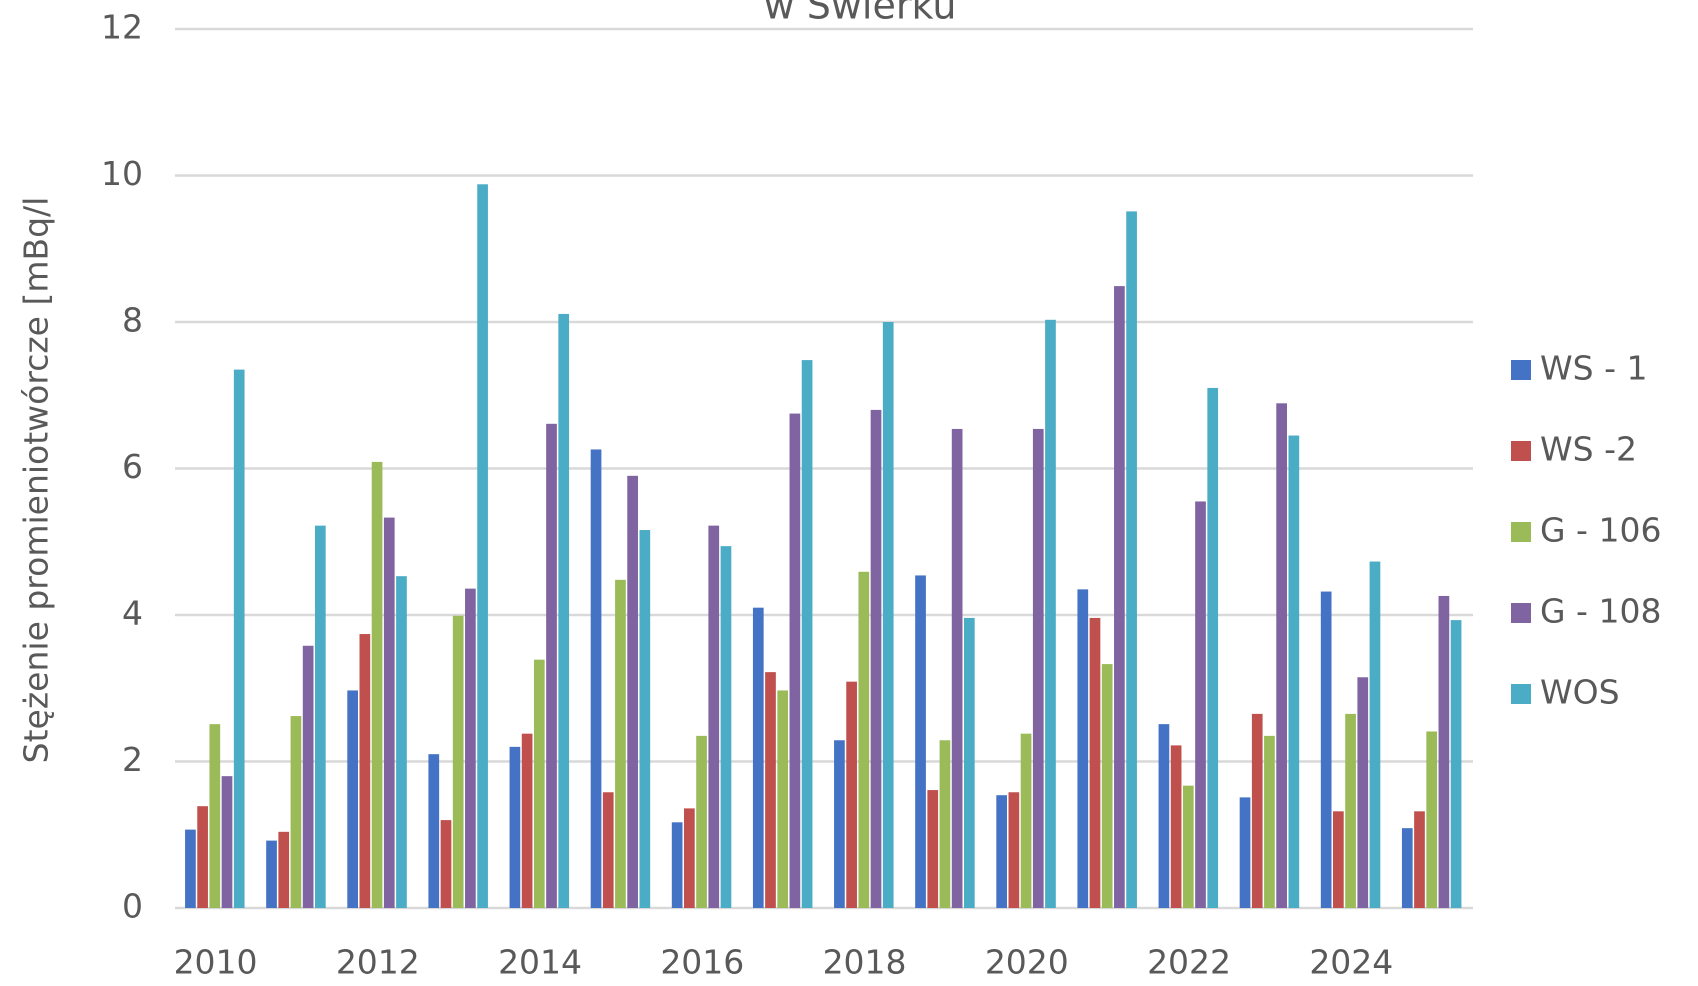 Image resolution: width=1698 pixels, height=986 pixels. I want to click on x-tick-label: 2010, so click(216, 962).